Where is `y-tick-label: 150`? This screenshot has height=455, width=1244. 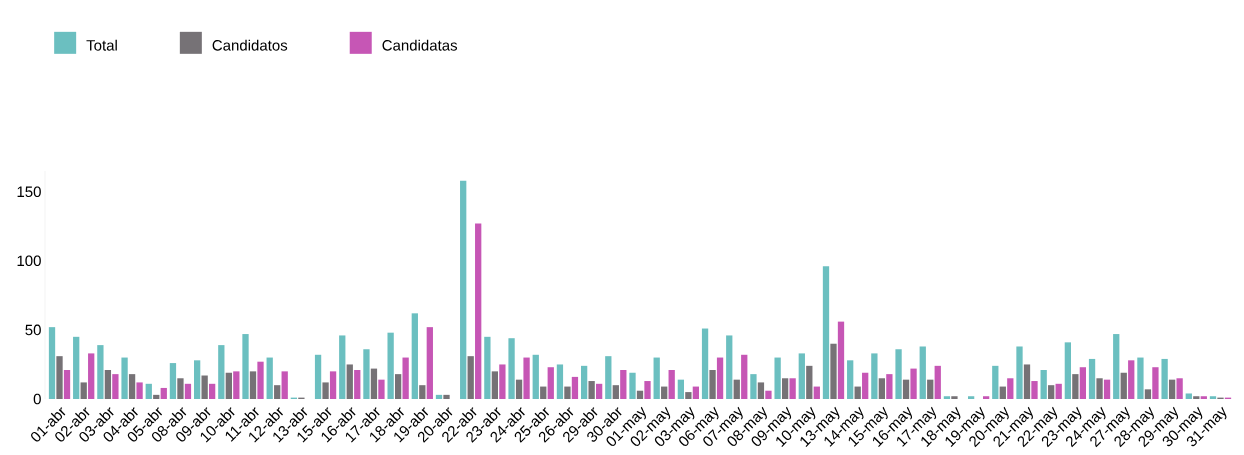 y-tick-label: 150 is located at coordinates (29, 192).